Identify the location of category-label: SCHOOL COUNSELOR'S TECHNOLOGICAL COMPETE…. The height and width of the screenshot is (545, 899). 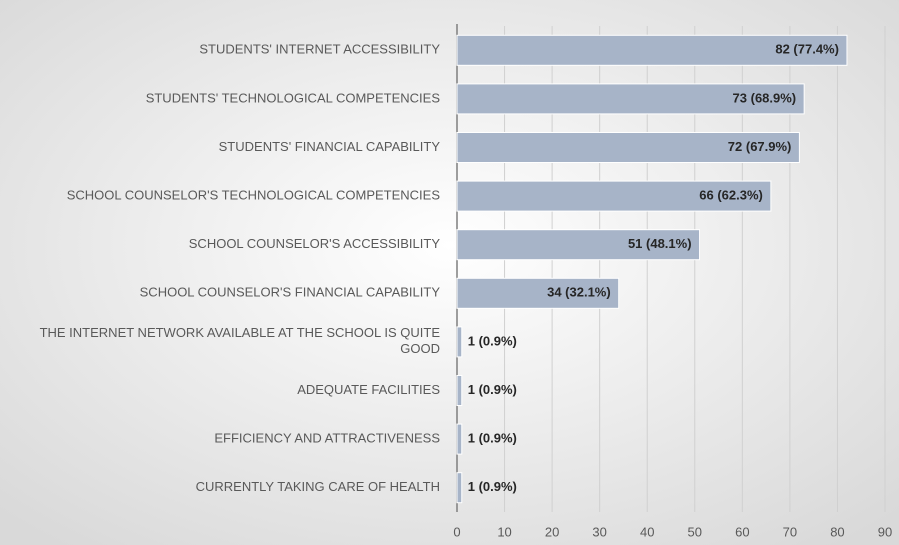
(254, 195).